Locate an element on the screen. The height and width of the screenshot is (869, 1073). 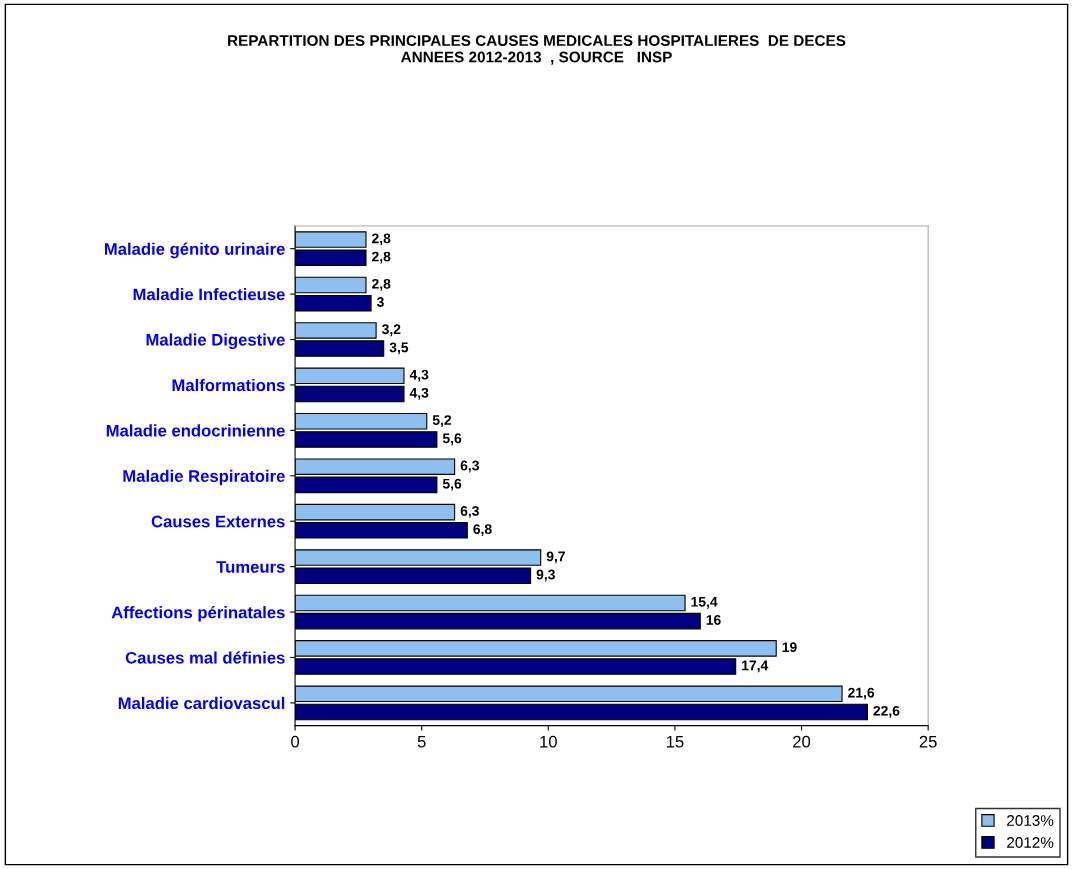
y-tick-label: Affections périnatales is located at coordinates (198, 613).